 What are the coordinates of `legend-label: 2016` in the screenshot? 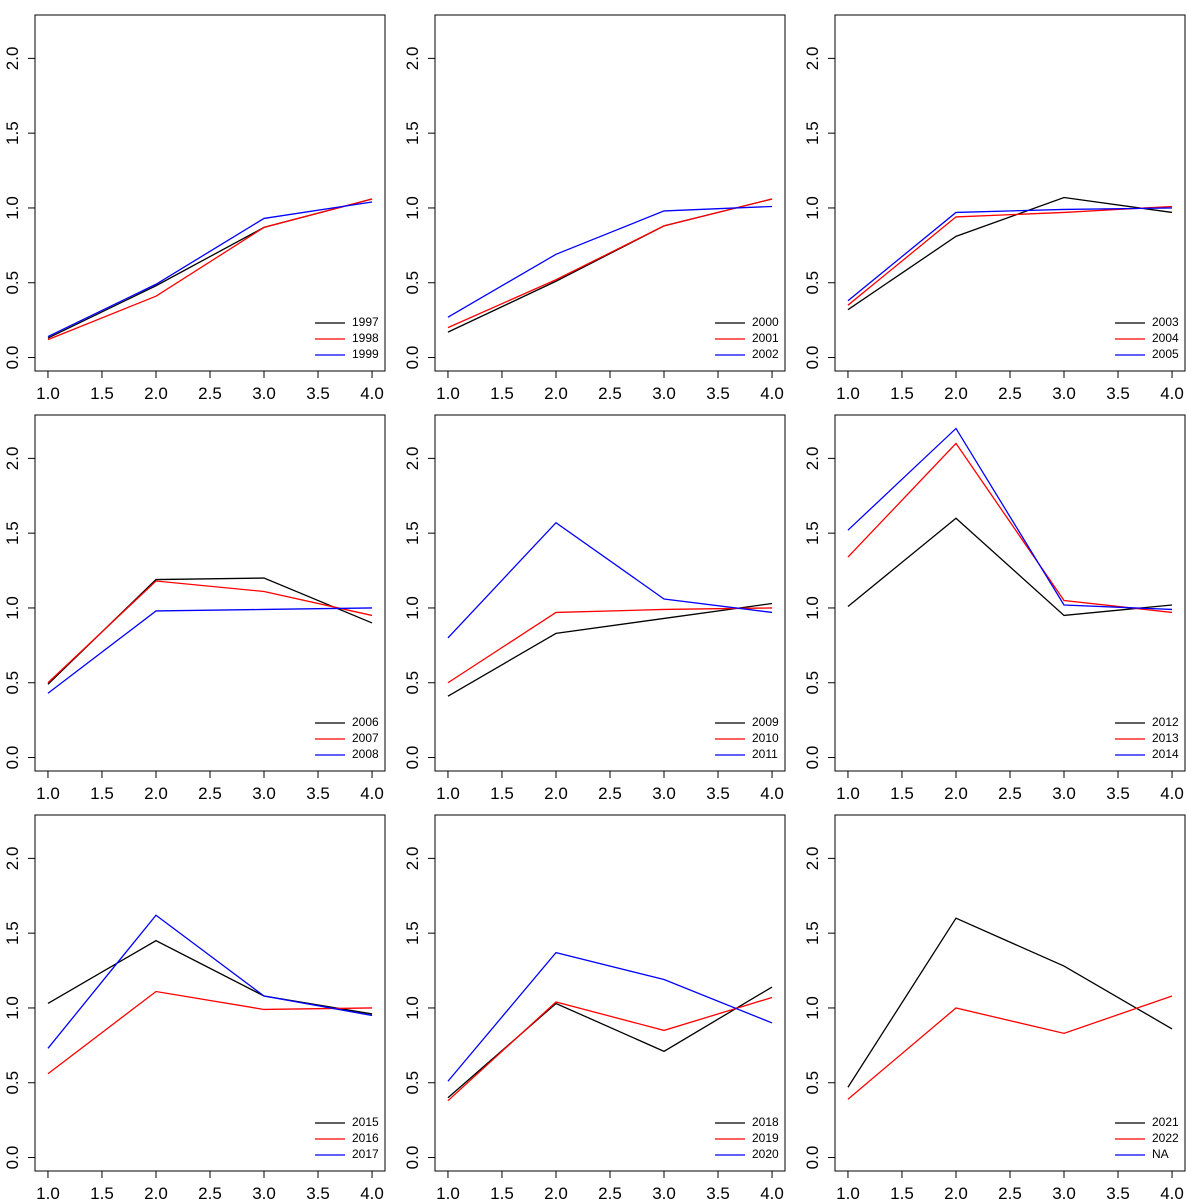 It's located at (365, 1138).